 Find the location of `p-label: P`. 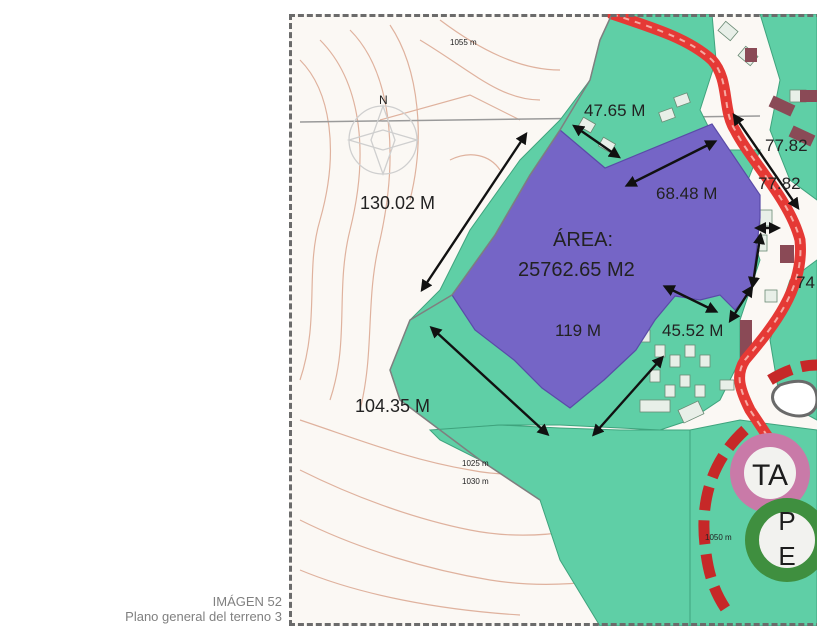

p-label: P is located at coordinates (786, 521).